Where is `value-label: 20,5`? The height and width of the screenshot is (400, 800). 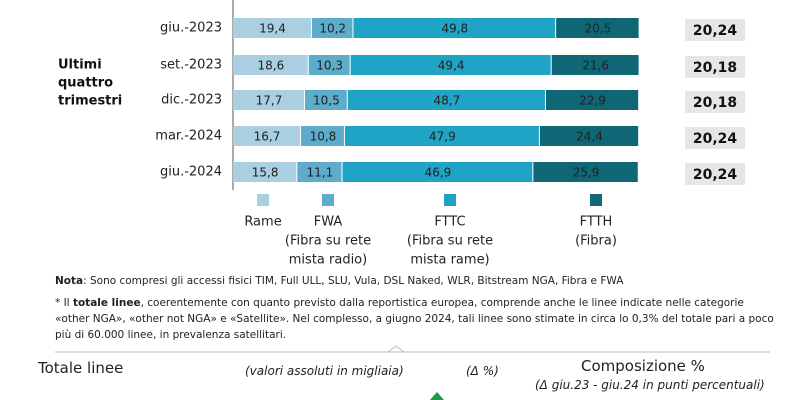 value-label: 20,5 is located at coordinates (598, 29).